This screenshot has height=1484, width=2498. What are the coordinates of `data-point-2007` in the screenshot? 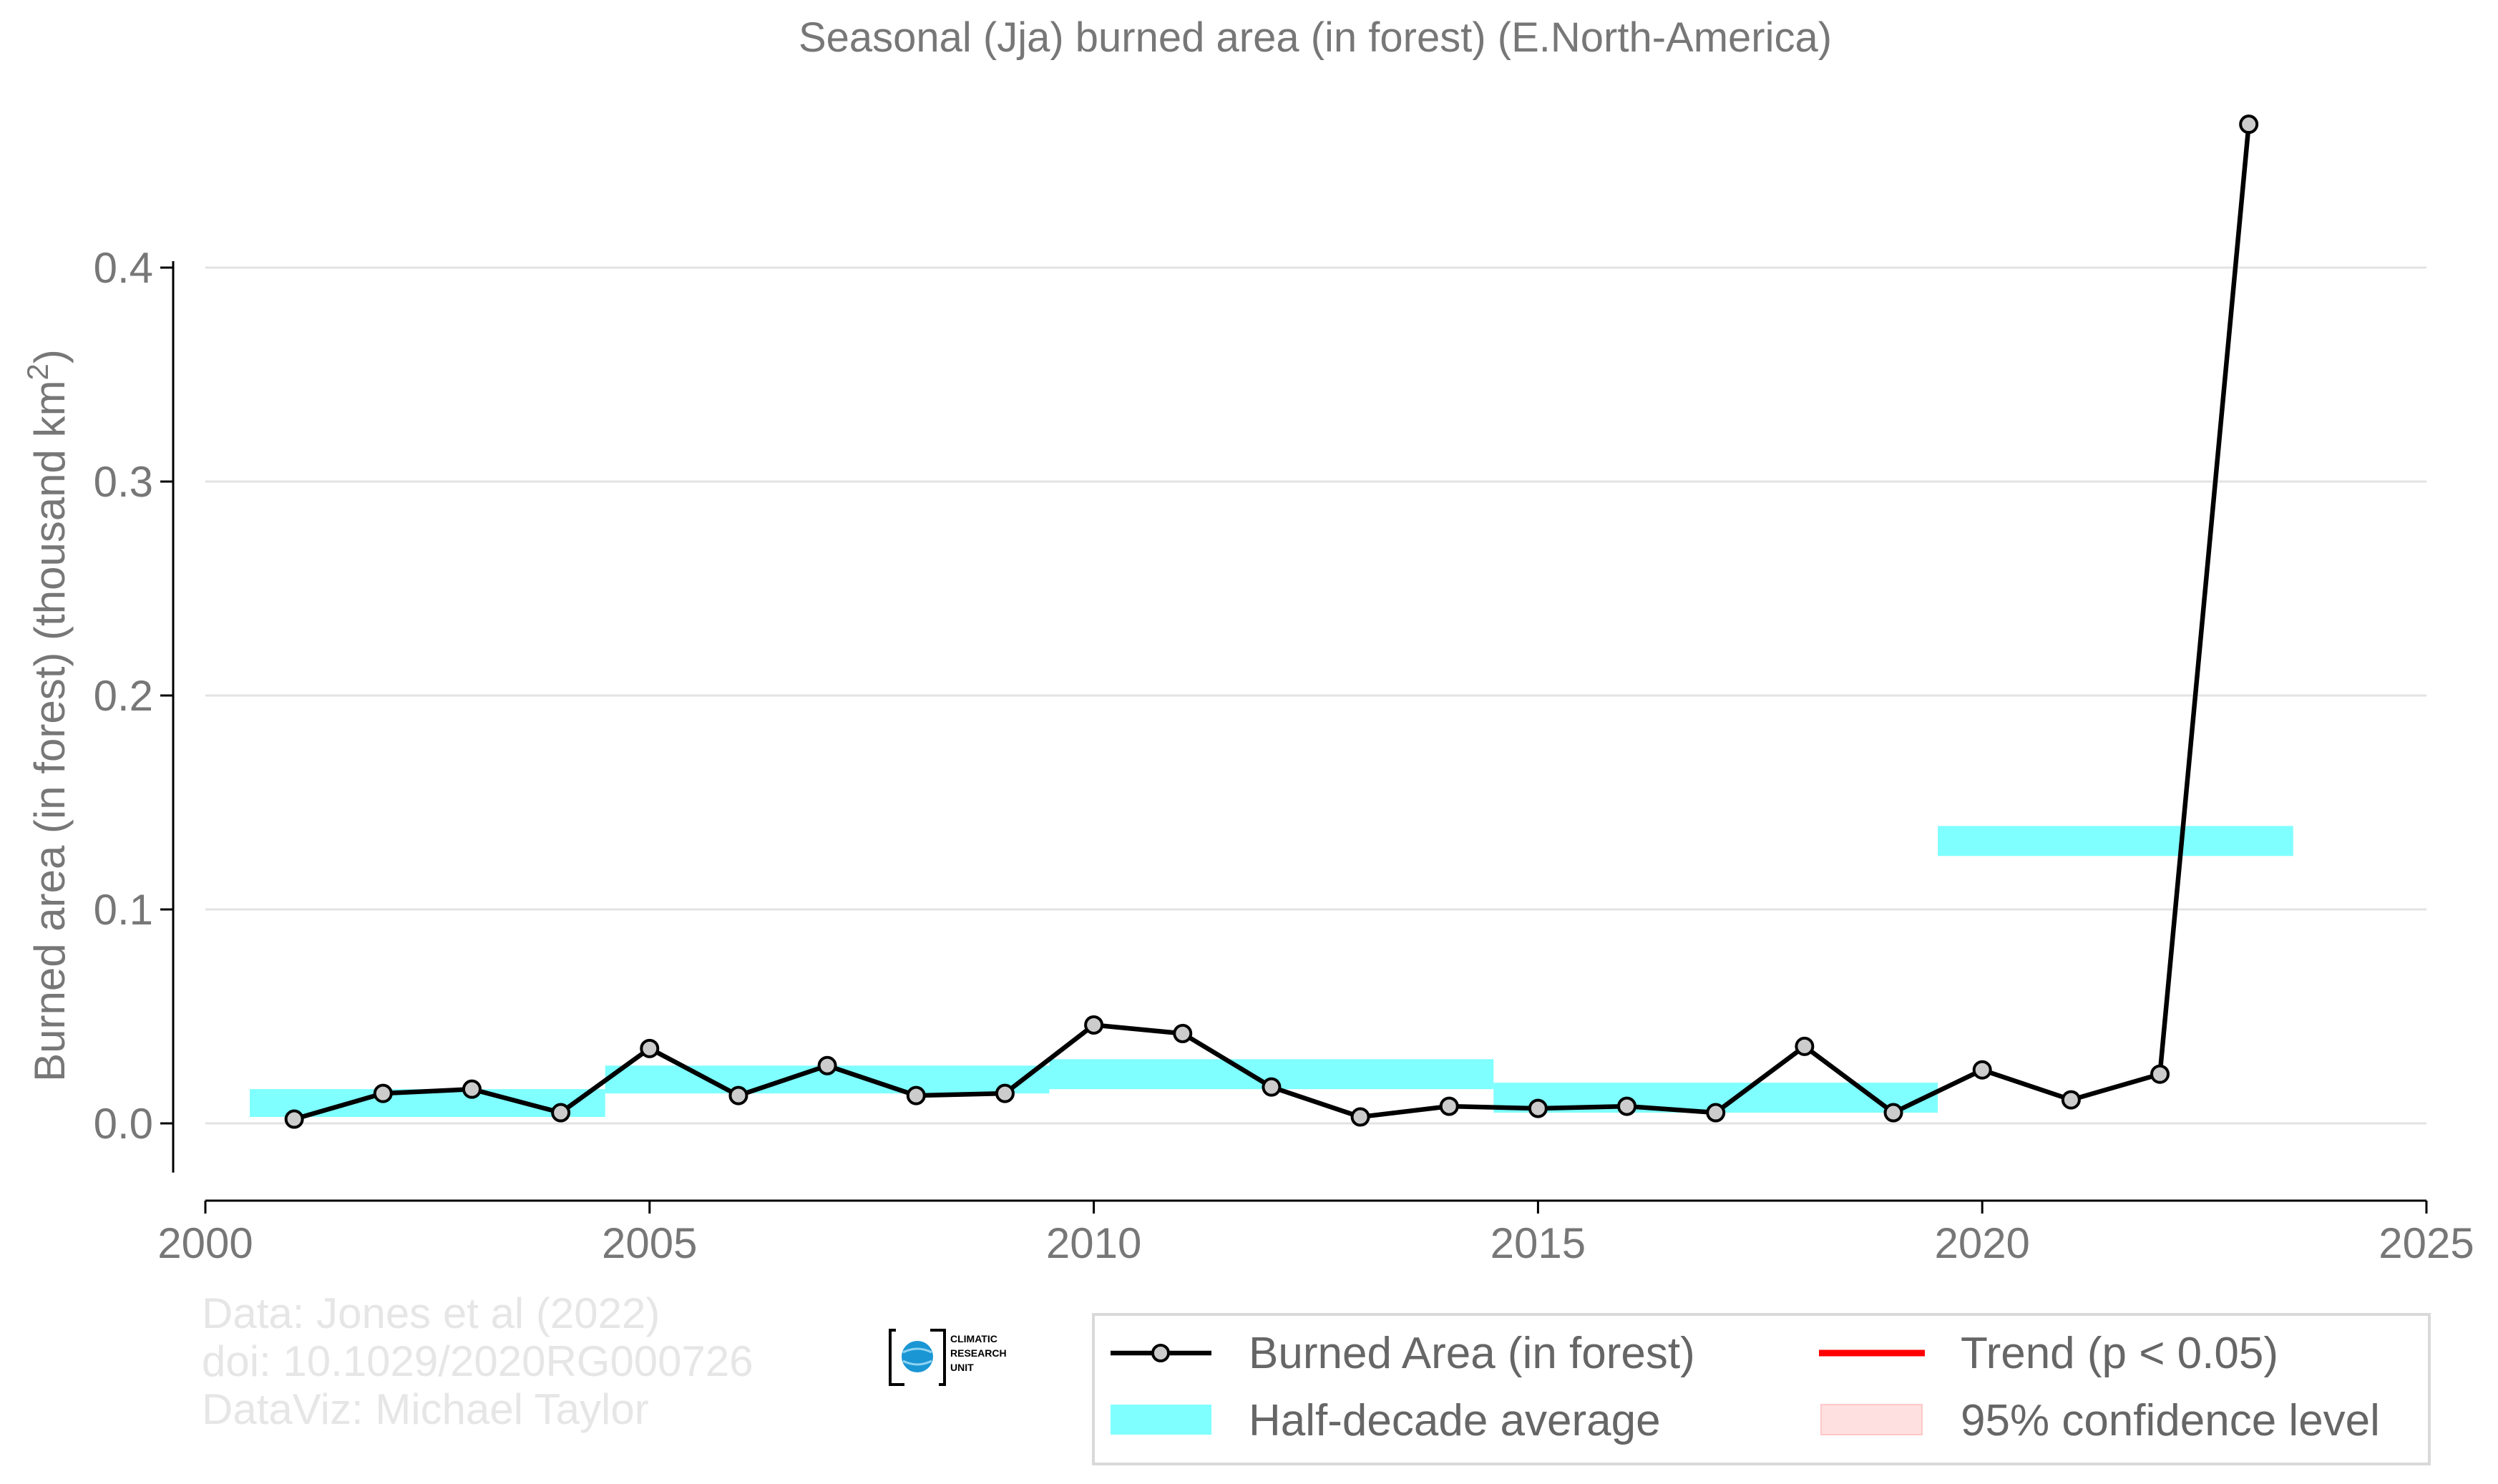 It's located at (827, 1065).